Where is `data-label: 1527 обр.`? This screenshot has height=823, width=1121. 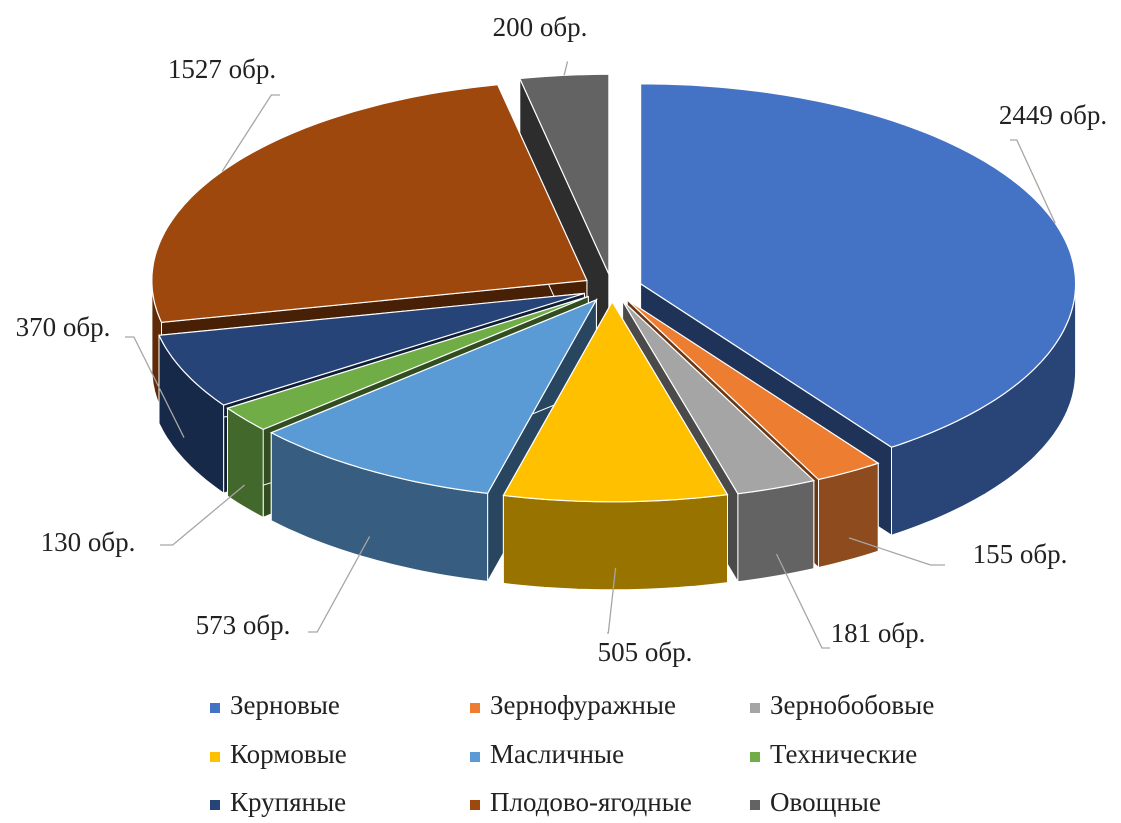 data-label: 1527 обр. is located at coordinates (222, 69).